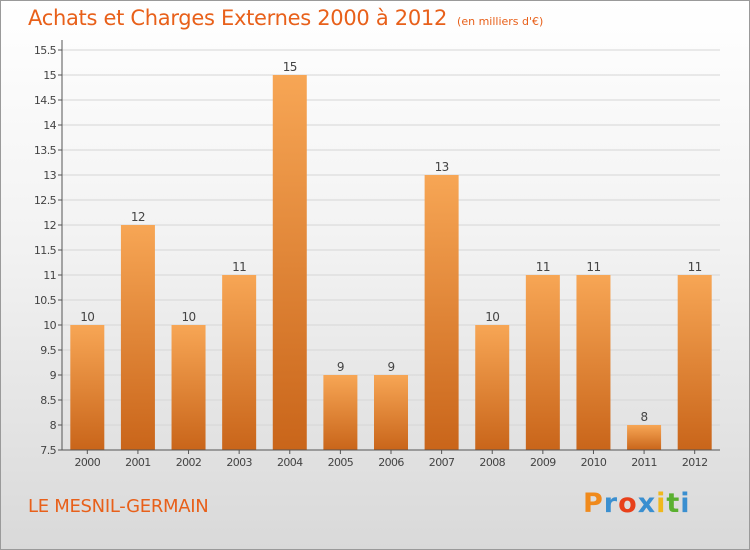 The height and width of the screenshot is (550, 750). I want to click on y-tick-label: 15.5, so click(45, 50).